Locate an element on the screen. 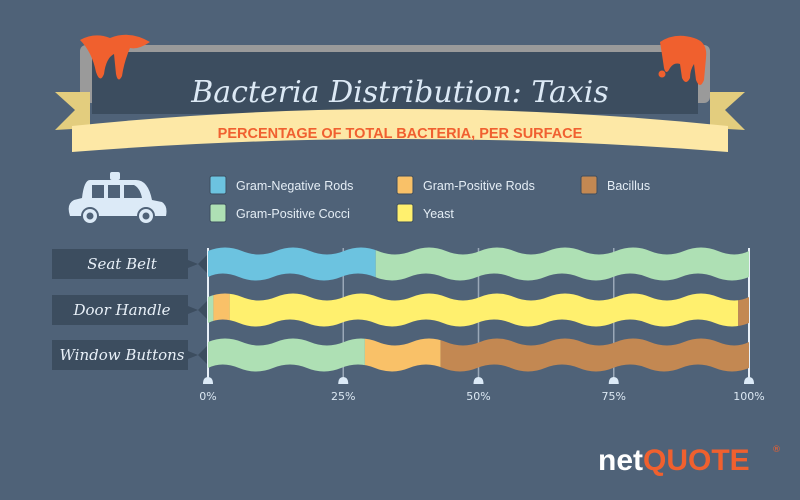 The image size is (800, 500). logo-mark: ® is located at coordinates (776, 450).